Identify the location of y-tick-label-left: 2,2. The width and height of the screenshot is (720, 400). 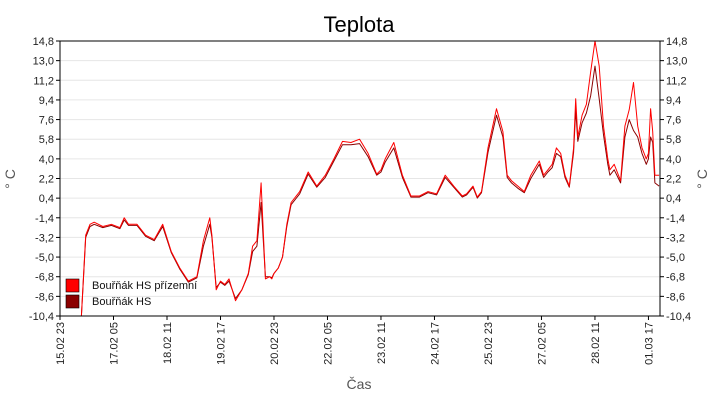
(46, 180).